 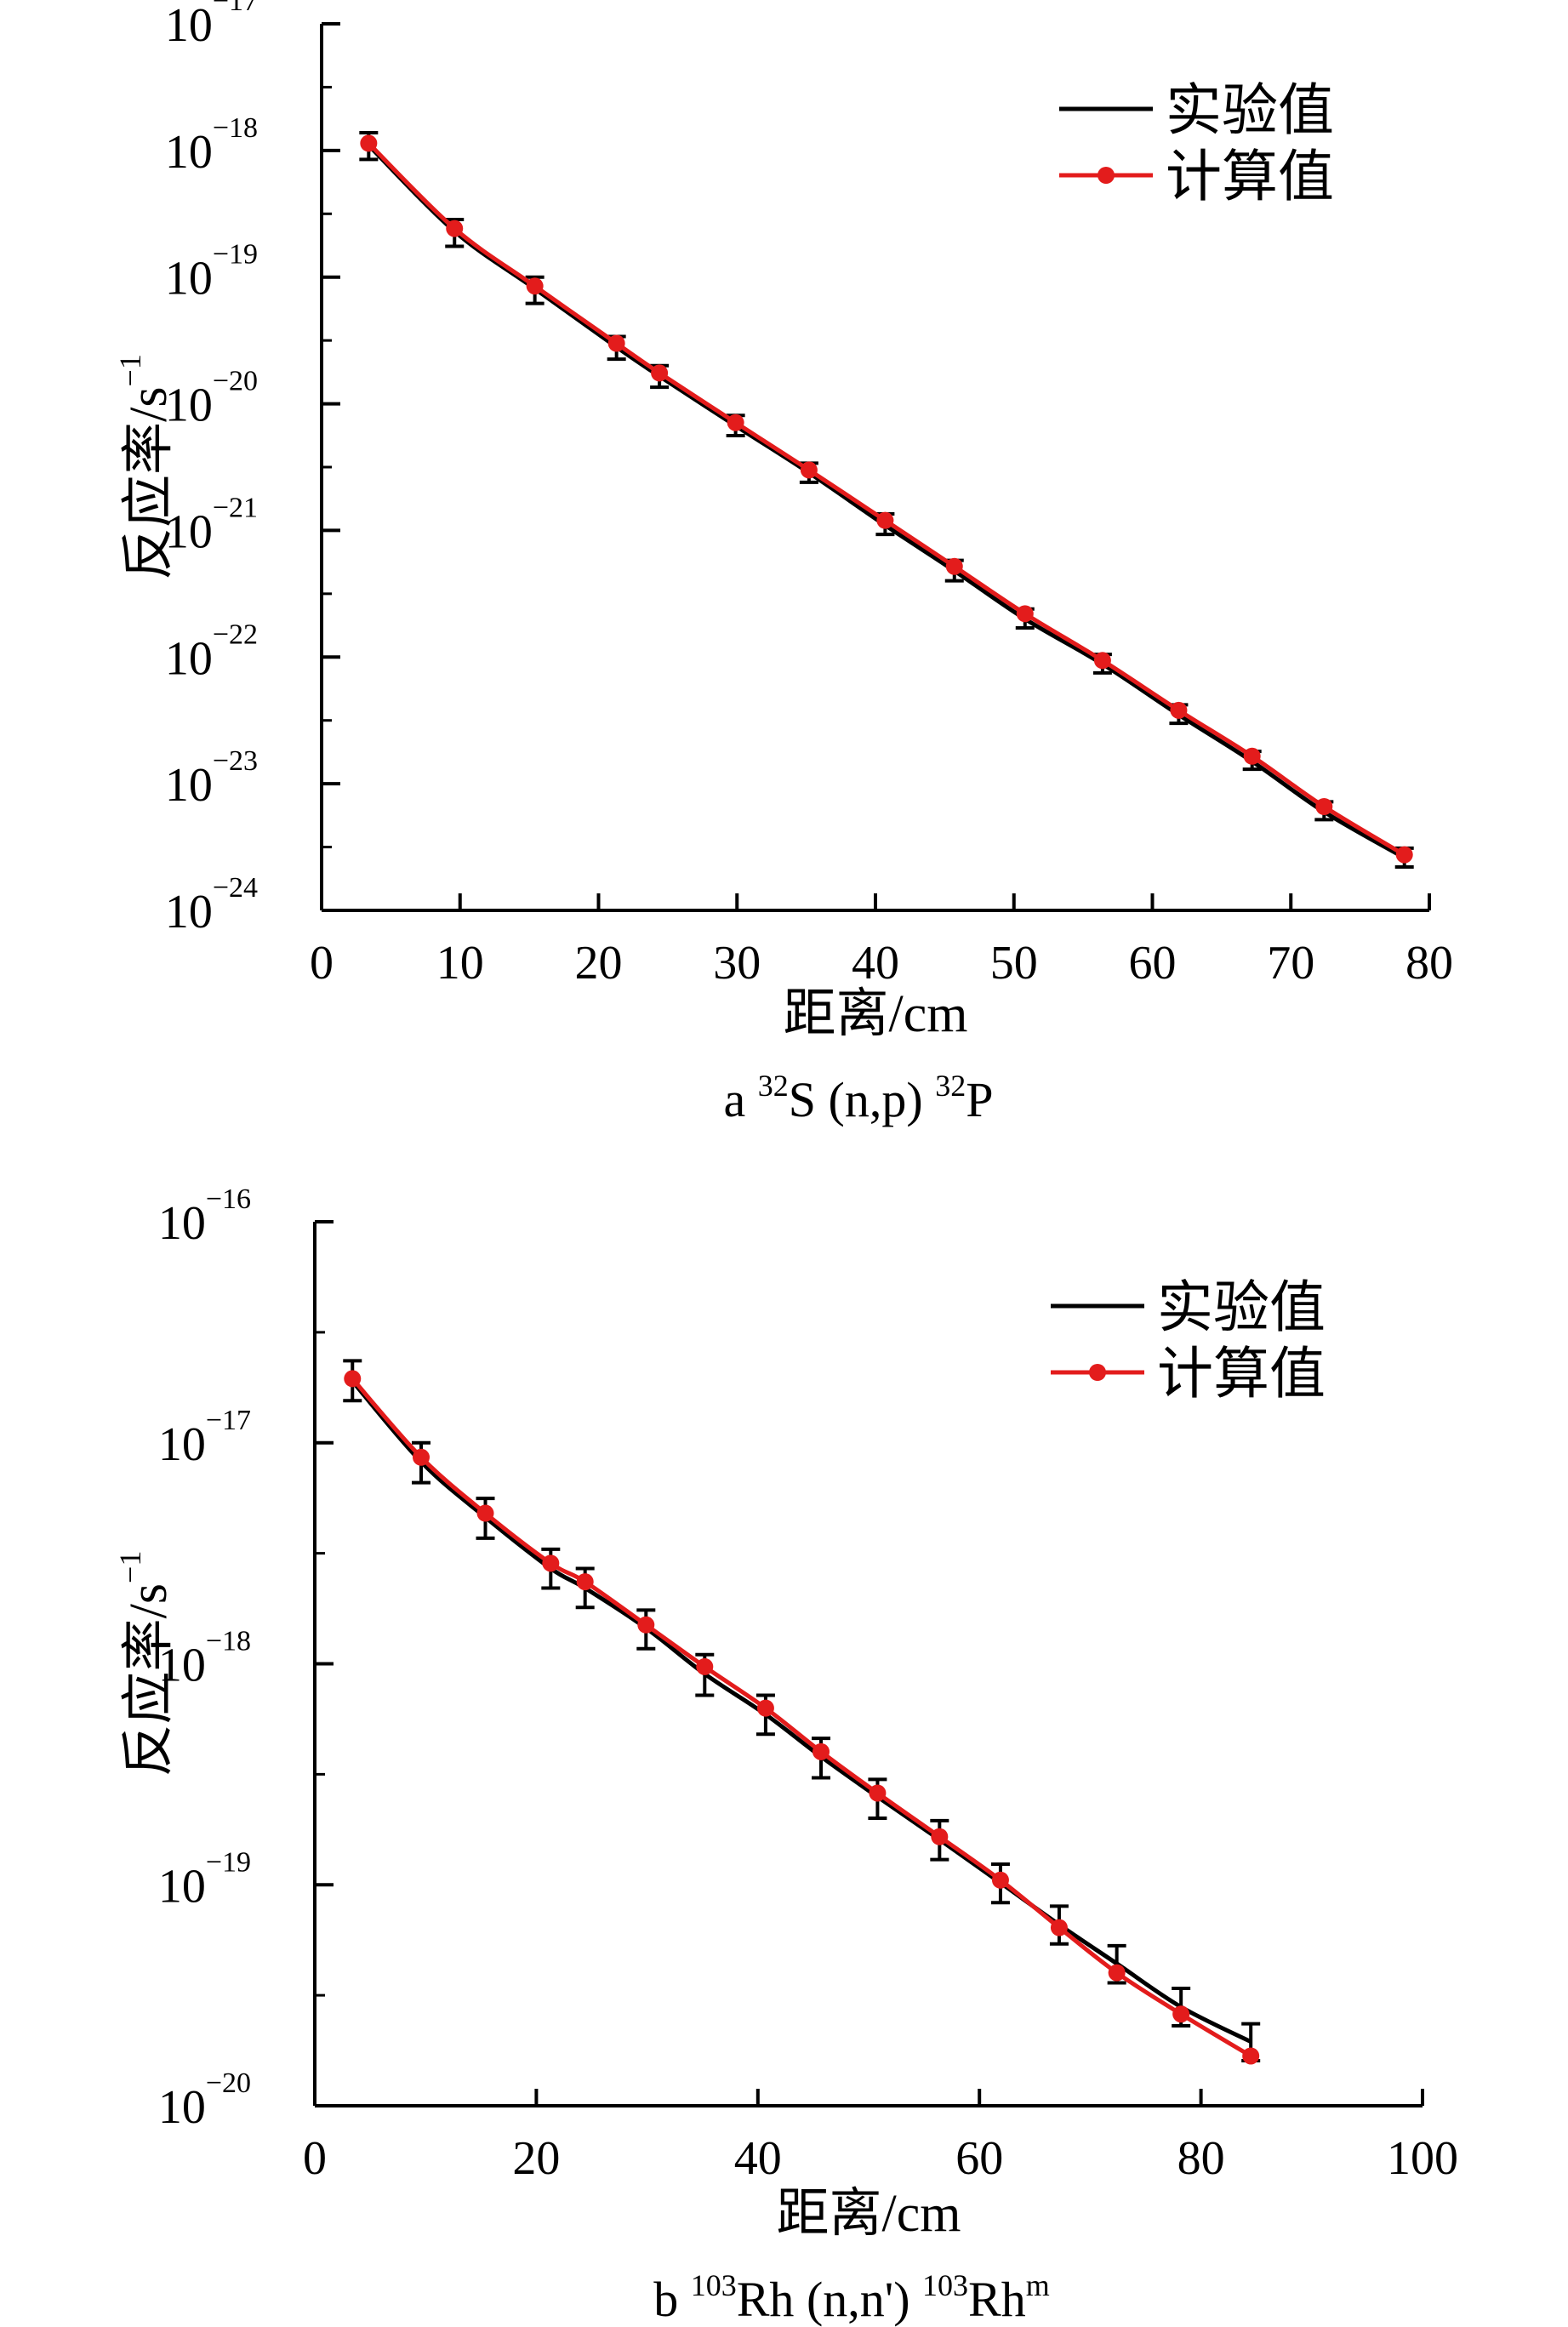 What do you see at coordinates (1290, 964) in the screenshot?
I see `x-tick-label: 70` at bounding box center [1290, 964].